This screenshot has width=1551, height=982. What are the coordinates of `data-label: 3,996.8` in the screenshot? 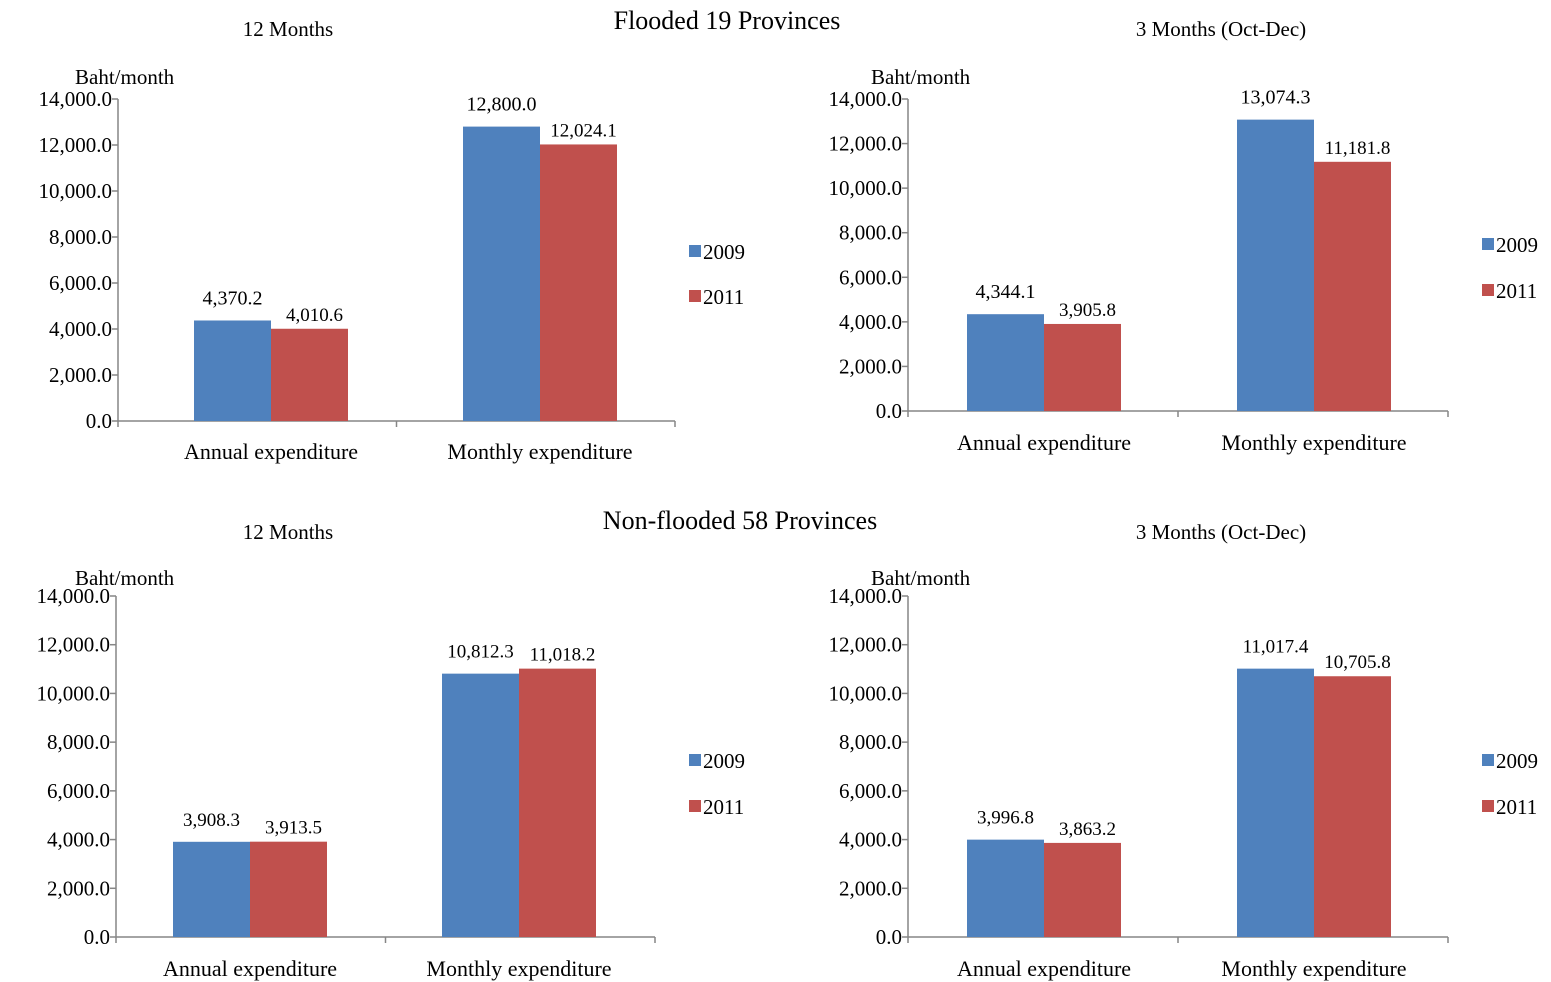 It's located at (1005, 818).